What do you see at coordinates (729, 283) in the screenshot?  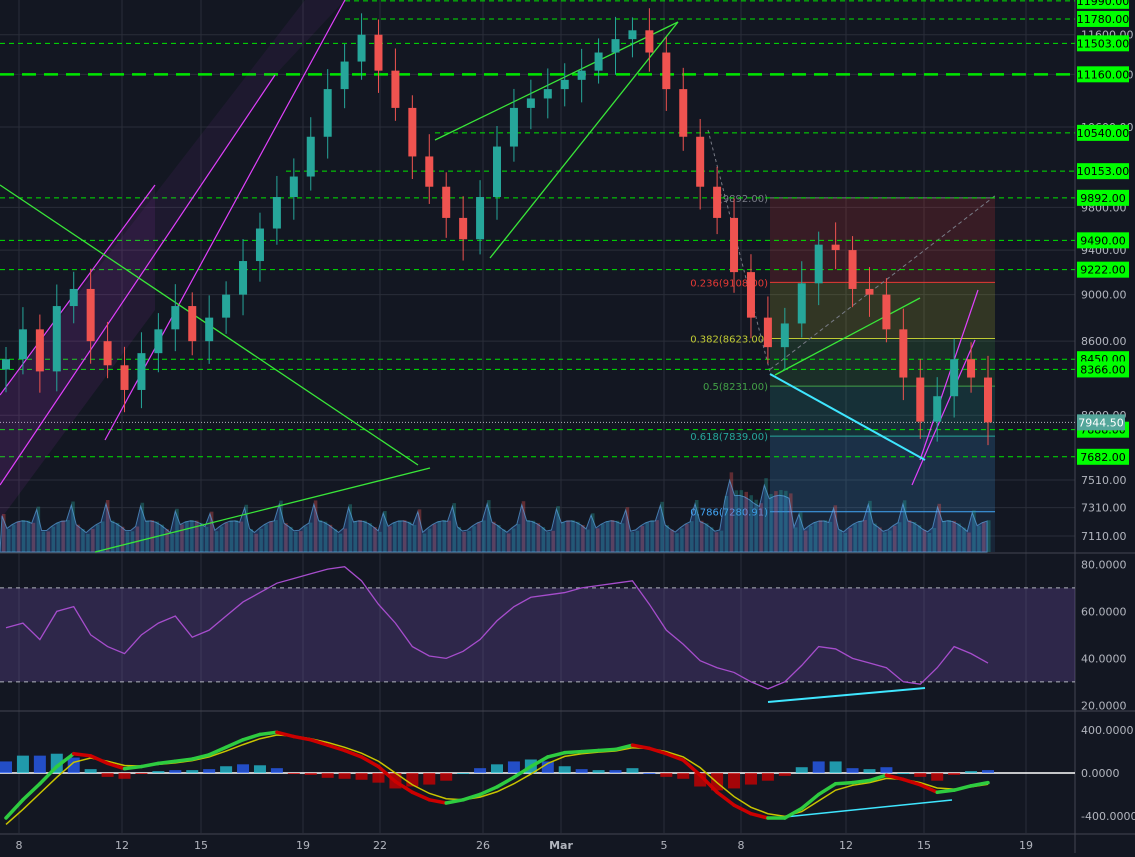 I see `fib-level-label: 0.236(9108.00)` at bounding box center [729, 283].